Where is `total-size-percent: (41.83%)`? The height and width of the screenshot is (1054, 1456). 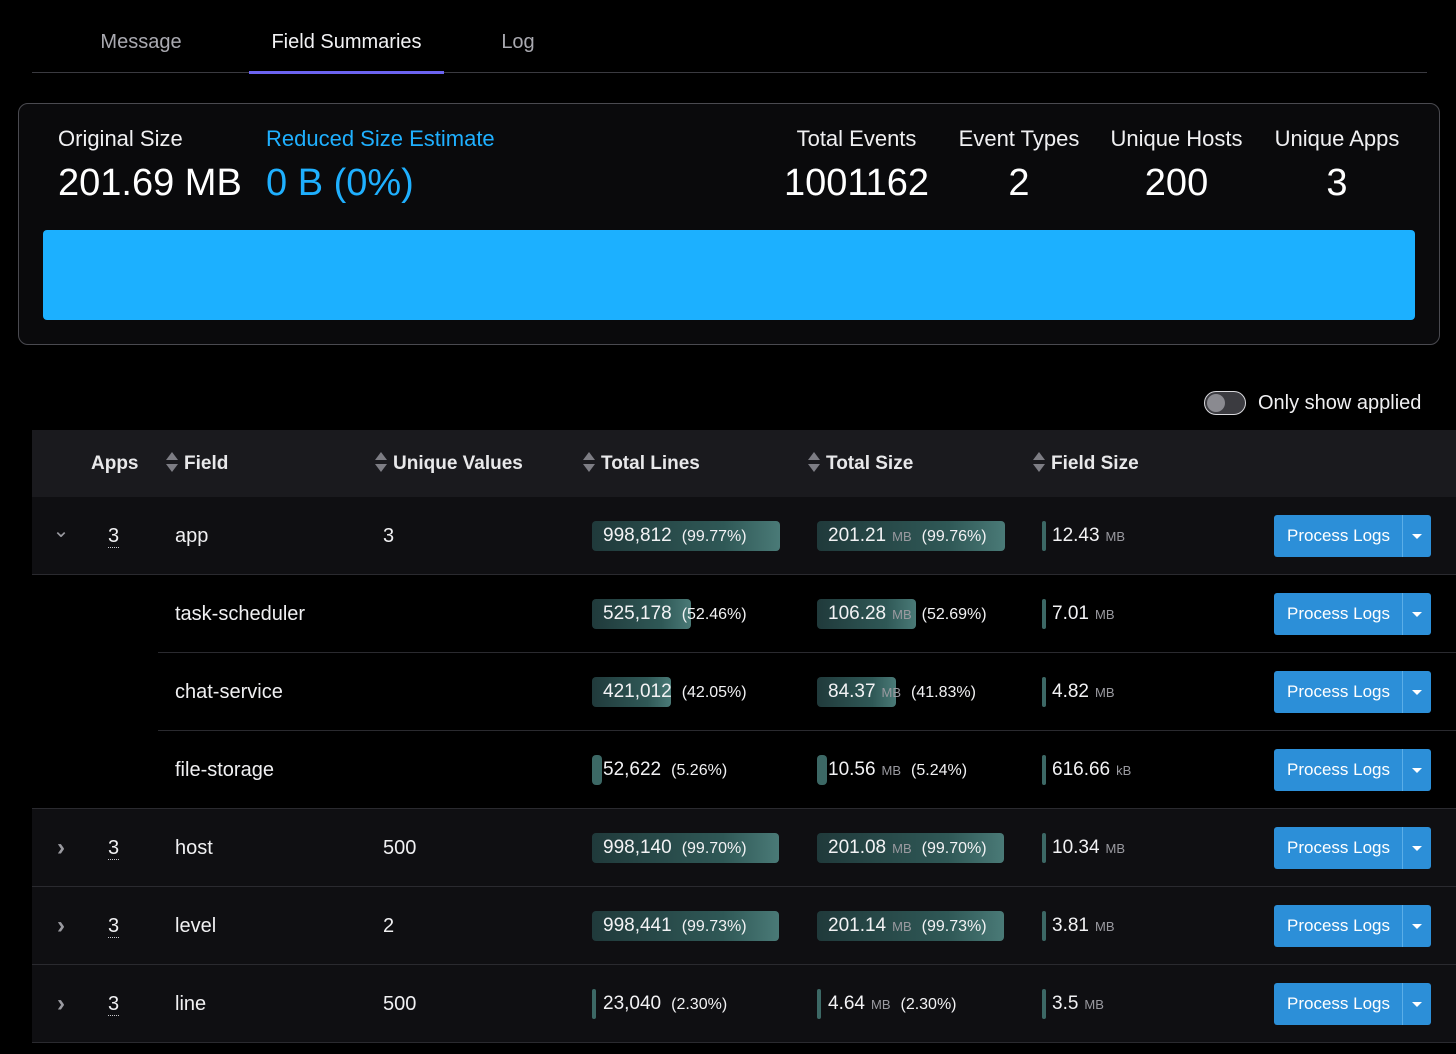 total-size-percent: (41.83%) is located at coordinates (943, 692).